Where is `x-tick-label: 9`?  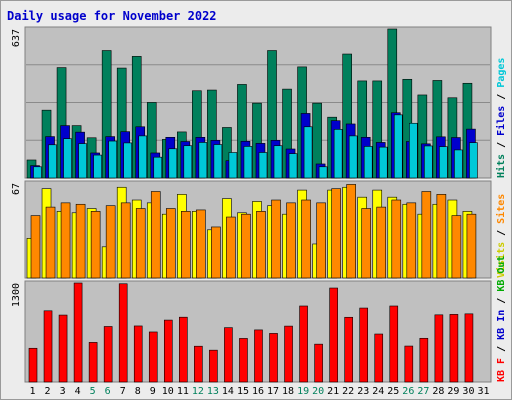
x-tick-label: 9 is located at coordinates (153, 391).